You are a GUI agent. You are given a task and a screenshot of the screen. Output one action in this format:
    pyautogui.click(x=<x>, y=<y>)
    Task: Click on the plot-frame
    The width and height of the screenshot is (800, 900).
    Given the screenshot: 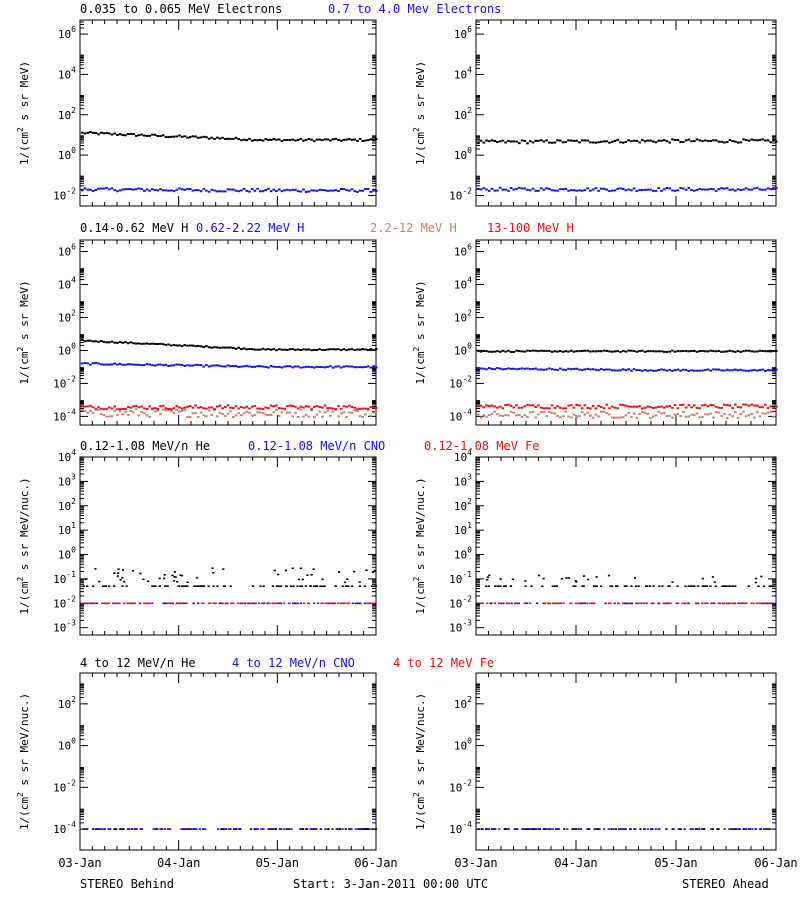 What is the action you would take?
    pyautogui.click(x=228, y=332)
    